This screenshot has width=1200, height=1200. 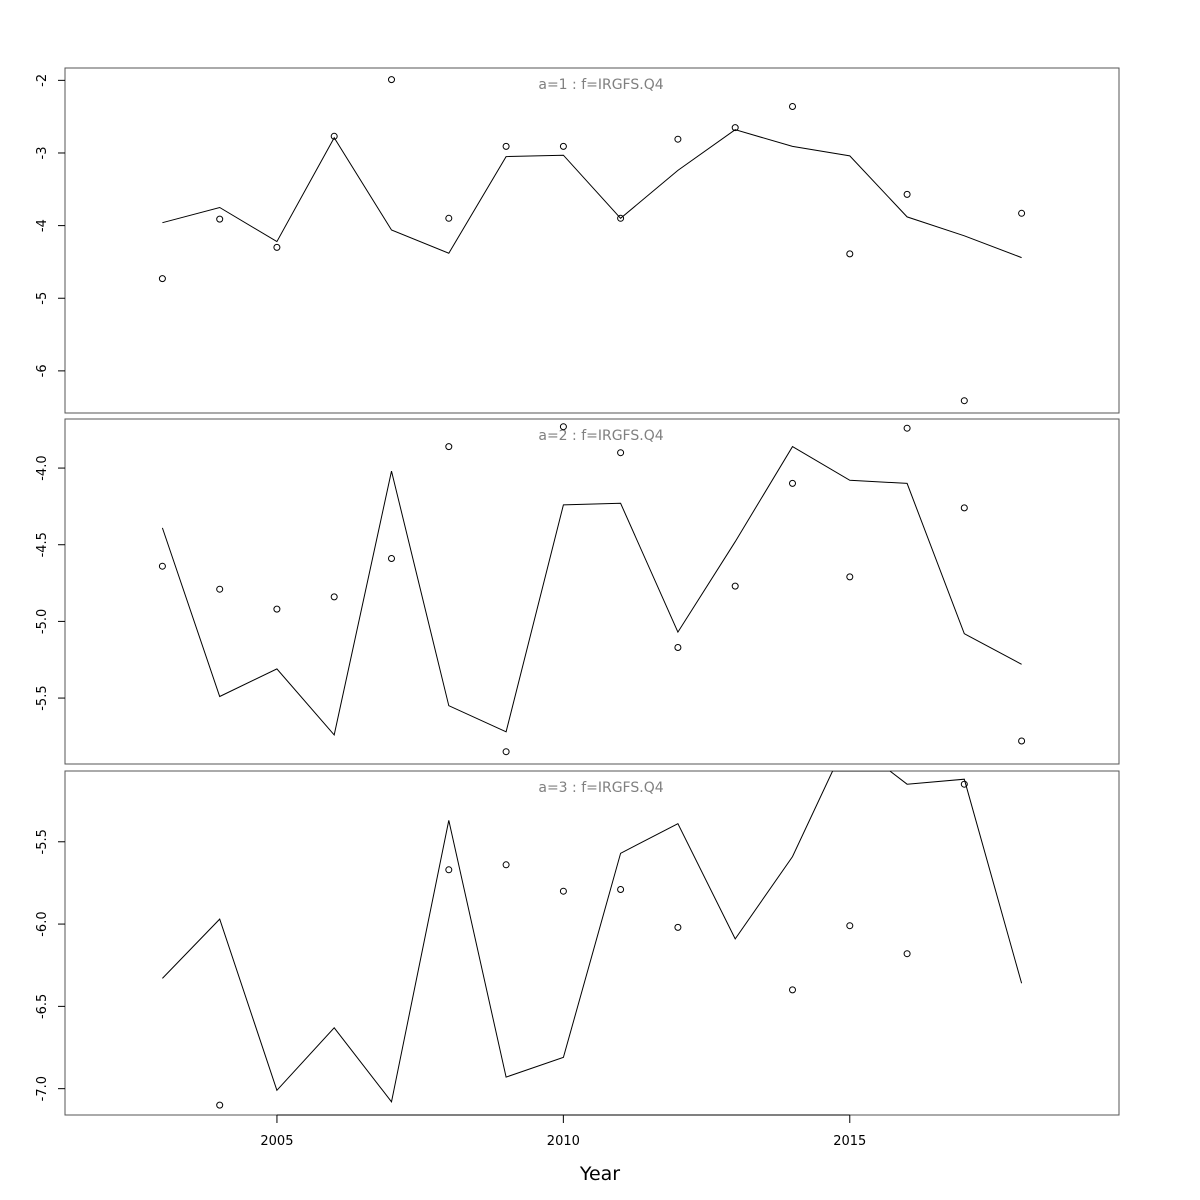 I want to click on panel-title: a=1 : f=IRGFS.Q4, so click(x=600, y=85).